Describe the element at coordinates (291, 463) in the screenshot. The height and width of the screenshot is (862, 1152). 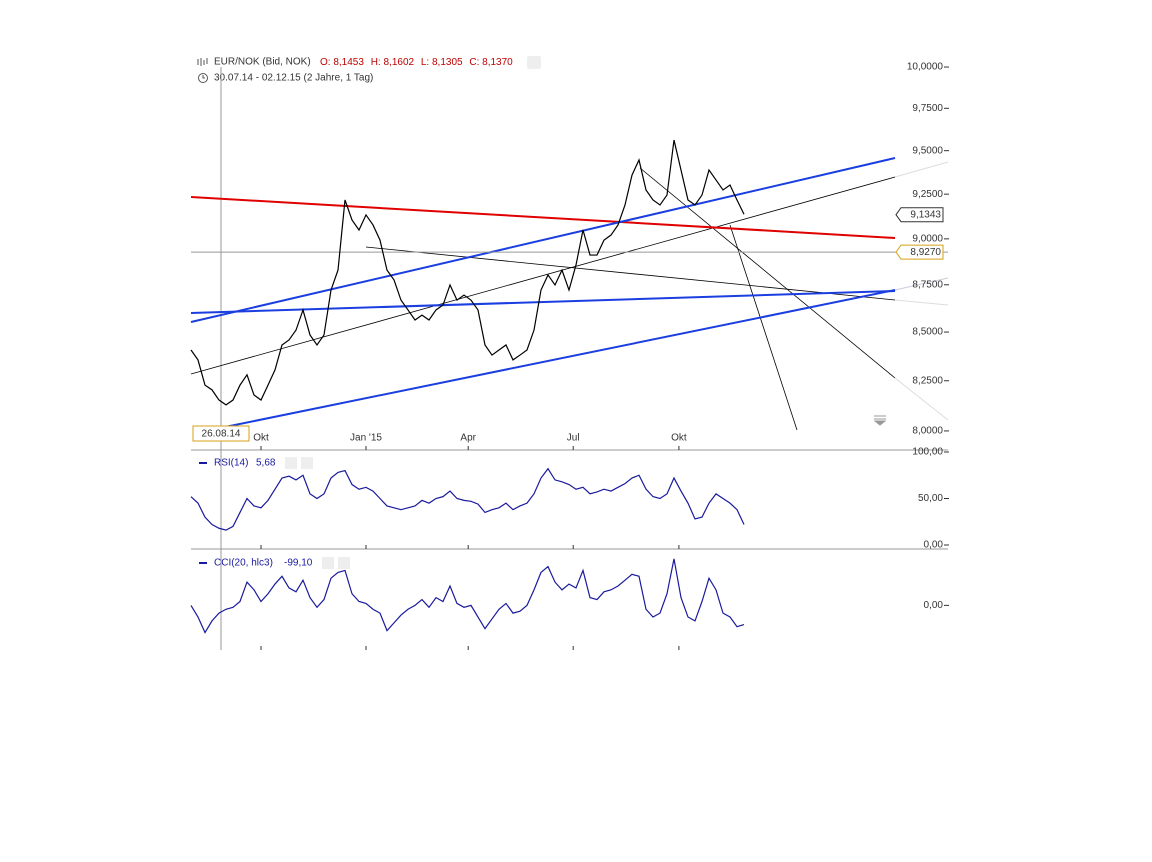
I see `rsi-settings` at that location.